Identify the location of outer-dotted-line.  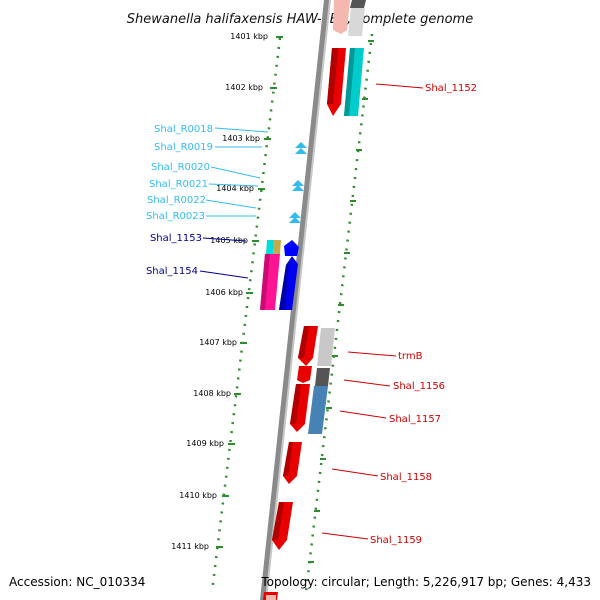
(339, 313).